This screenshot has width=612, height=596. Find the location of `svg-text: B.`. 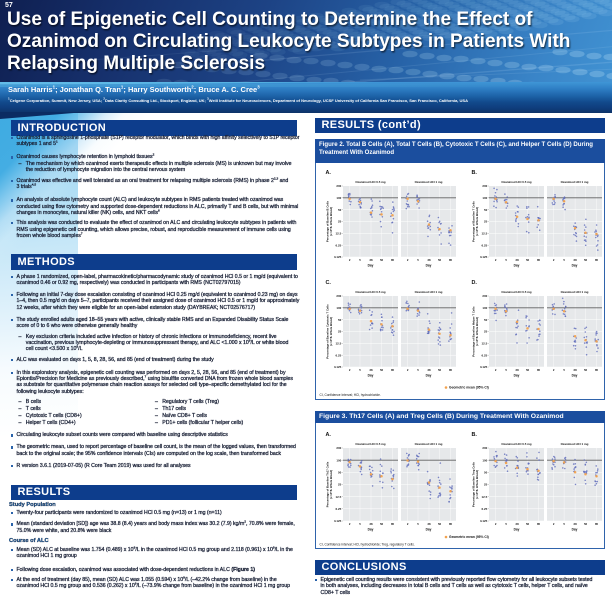

svg-text: B. is located at coordinates (475, 173).